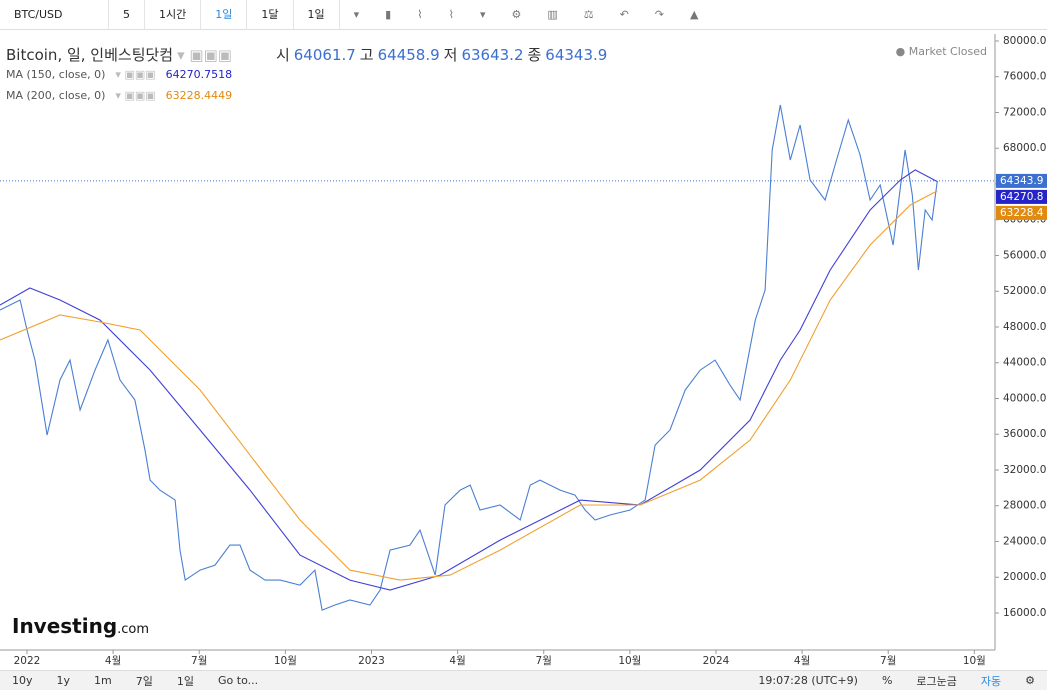 The image size is (1047, 690). I want to click on last-value-label: 64270.8, so click(1021, 197).